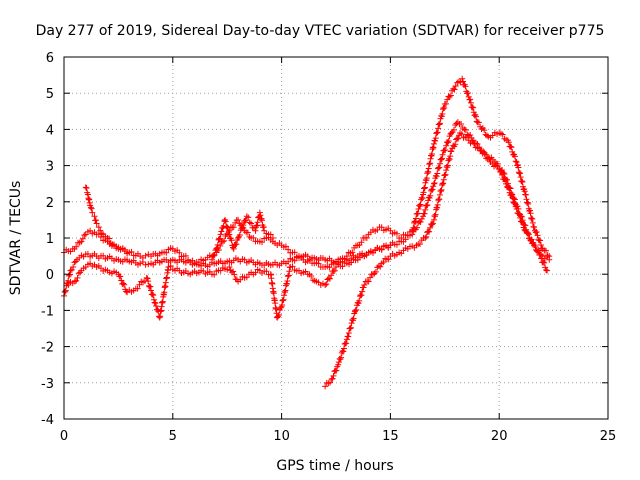 Image resolution: width=640 pixels, height=480 pixels. What do you see at coordinates (338, 436) in the screenshot?
I see `x-tick-labels: 0 5 10 15 20 25` at bounding box center [338, 436].